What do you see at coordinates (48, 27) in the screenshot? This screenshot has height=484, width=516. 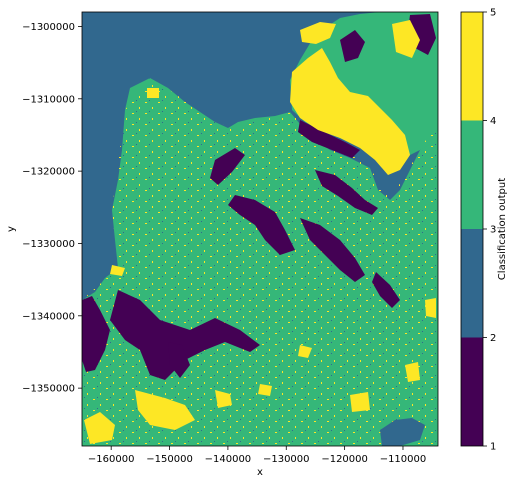 I see `y-tick-label: −1300000` at bounding box center [48, 27].